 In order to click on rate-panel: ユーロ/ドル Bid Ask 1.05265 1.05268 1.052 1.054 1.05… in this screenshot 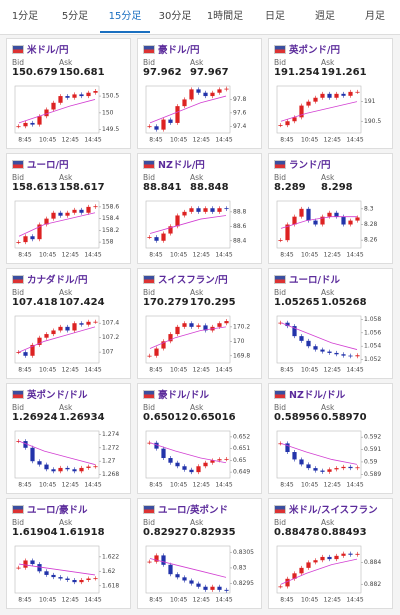, I will do `click(330, 323)`.